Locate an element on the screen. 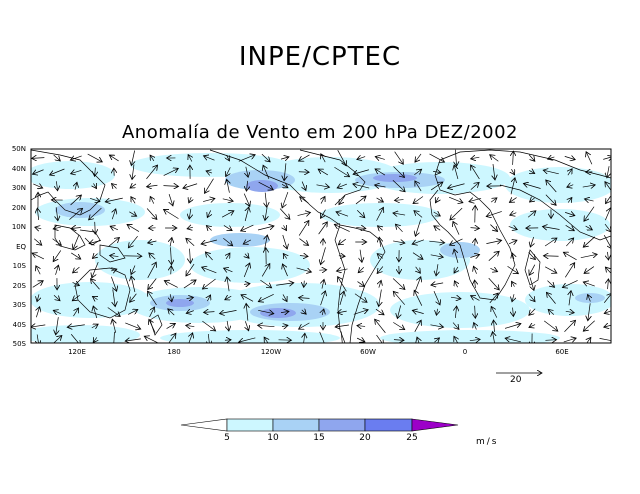 The height and width of the screenshot is (494, 640). map-subtitle: Anomalía de Vento em 200 hPa DEZ/2002 is located at coordinates (320, 132).